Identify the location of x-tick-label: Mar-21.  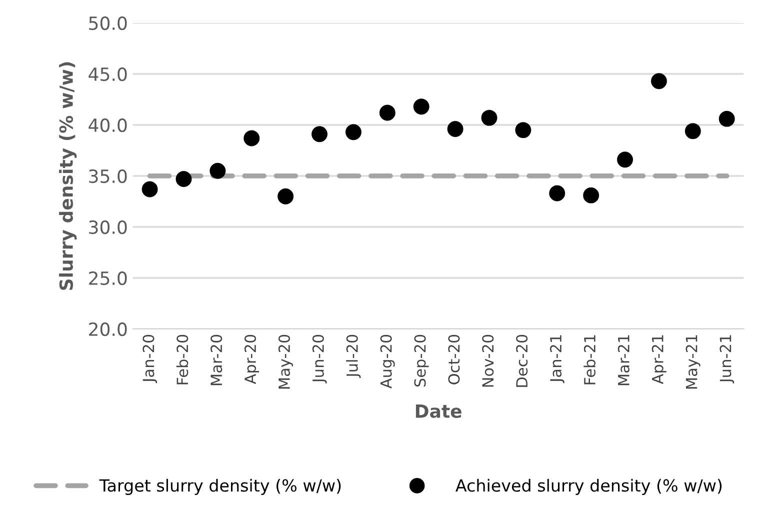
(624, 360).